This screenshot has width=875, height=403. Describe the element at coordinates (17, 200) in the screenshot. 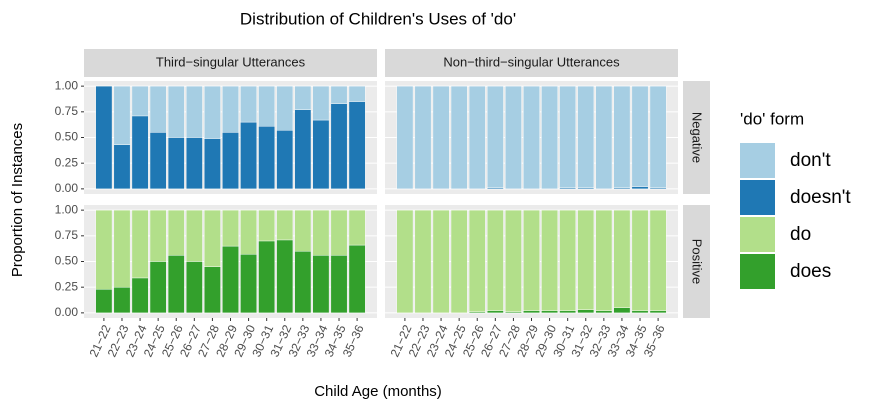

I see `y-axis-label: Proportion of Instances` at that location.